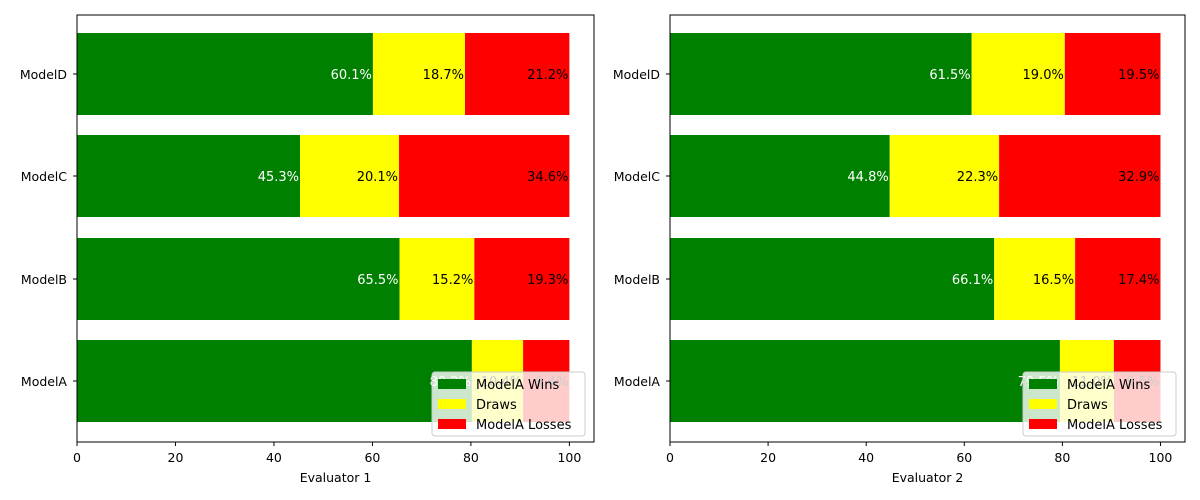 The image size is (1200, 500). What do you see at coordinates (1043, 75) in the screenshot?
I see `value-label-draws-modeld: 19.0%` at bounding box center [1043, 75].